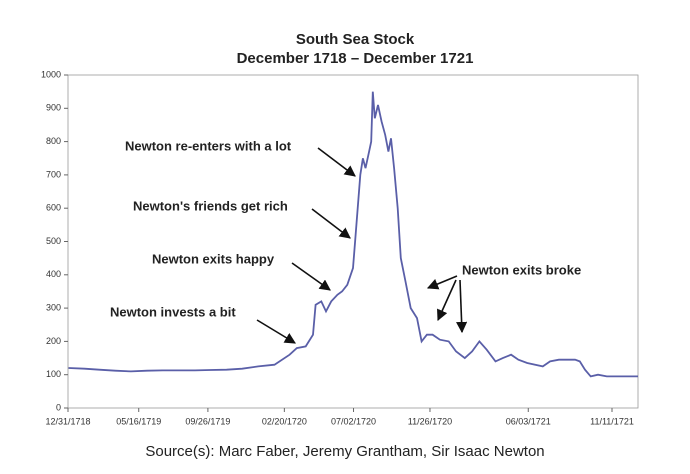  What do you see at coordinates (53, 241) in the screenshot?
I see `y-tick-label: 500` at bounding box center [53, 241].